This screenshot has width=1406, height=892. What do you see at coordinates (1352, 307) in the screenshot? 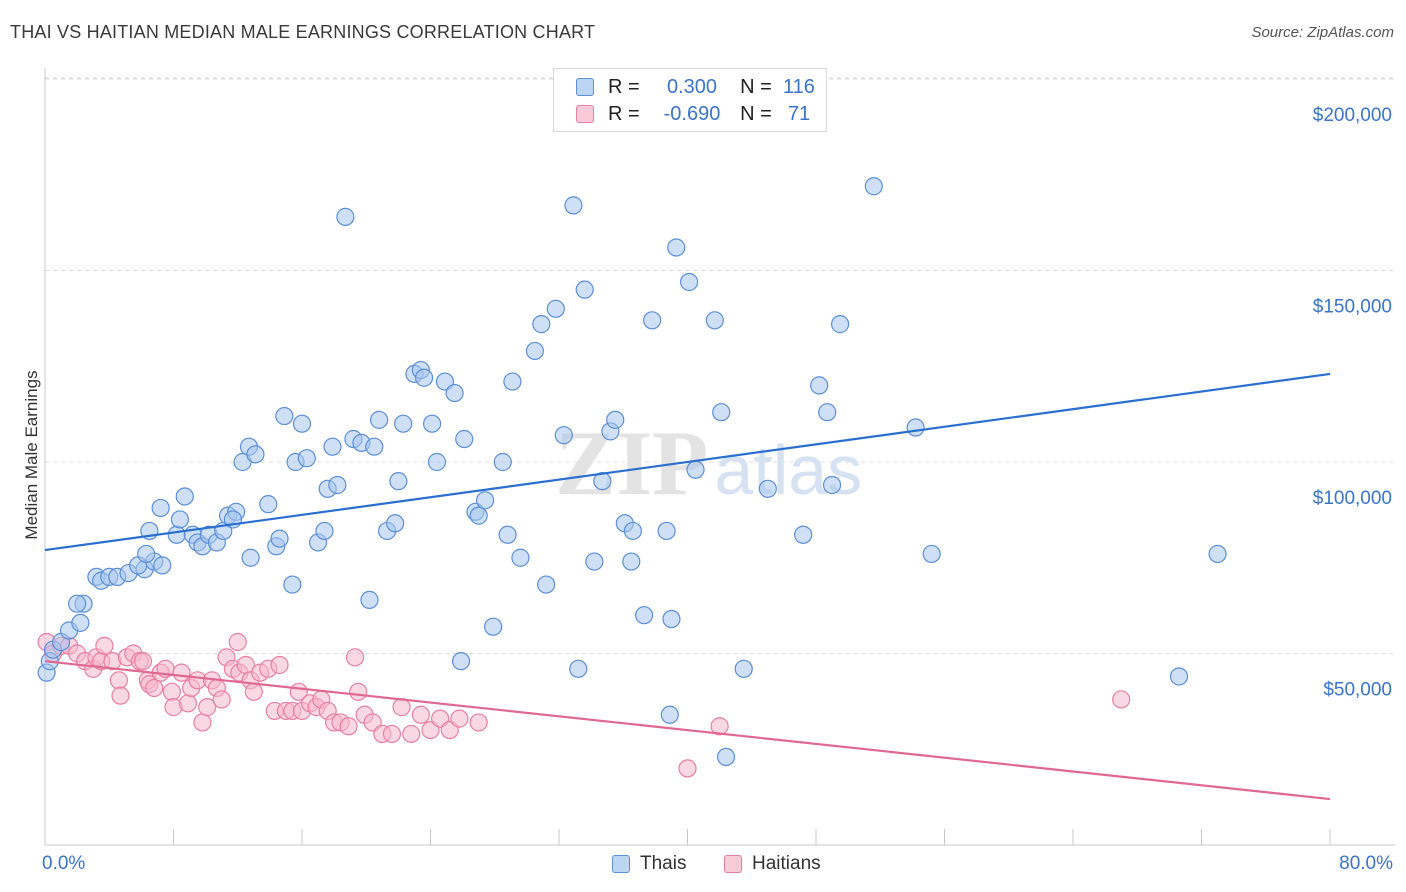
I see `y-tick-label: $150,000` at bounding box center [1352, 307].